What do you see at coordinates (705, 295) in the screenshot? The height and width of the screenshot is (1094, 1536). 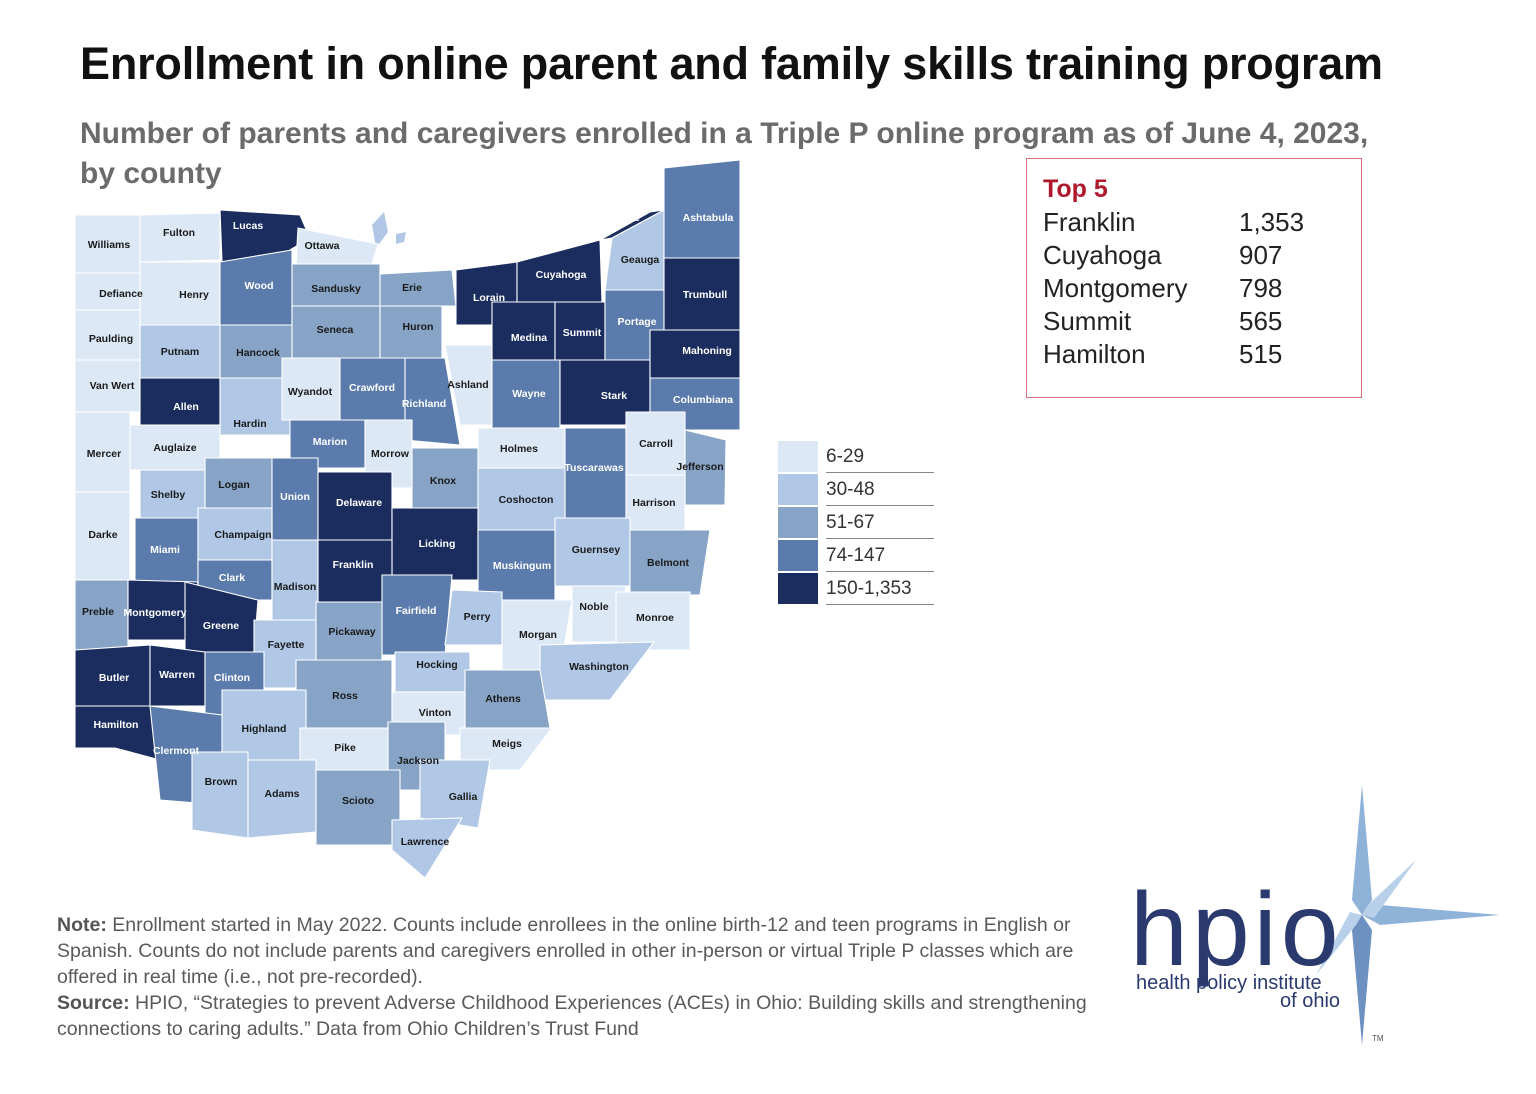 I see `county-label: Trumbull` at bounding box center [705, 295].